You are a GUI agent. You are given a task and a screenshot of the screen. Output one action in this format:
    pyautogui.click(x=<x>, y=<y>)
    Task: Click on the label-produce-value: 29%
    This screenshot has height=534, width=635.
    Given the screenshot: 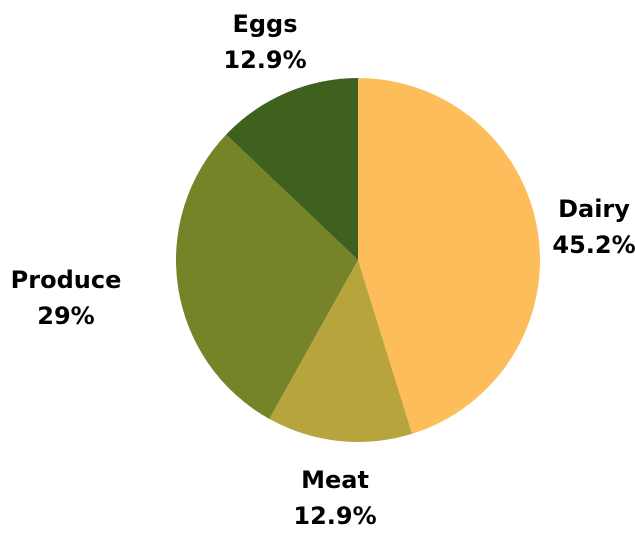 What is the action you would take?
    pyautogui.click(x=66, y=316)
    